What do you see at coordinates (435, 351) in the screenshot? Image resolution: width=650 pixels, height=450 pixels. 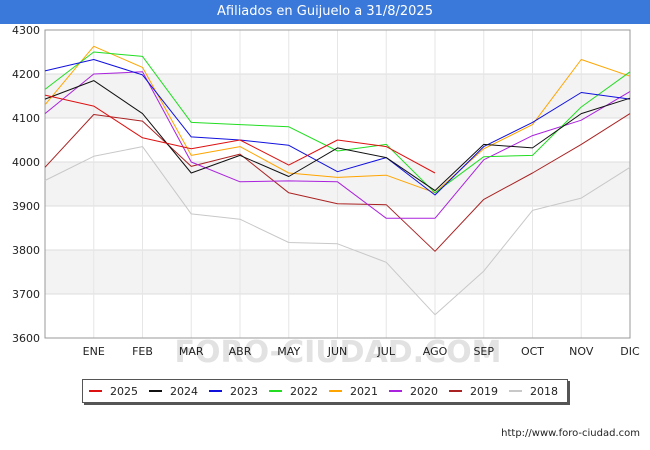 I see `x-tick-label: AGO` at bounding box center [435, 351].